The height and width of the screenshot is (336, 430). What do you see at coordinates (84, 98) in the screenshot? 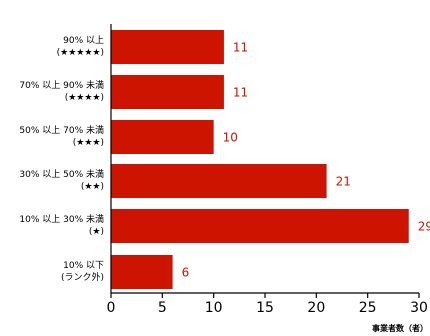
I see `category-label: (★★★★)` at bounding box center [84, 98].